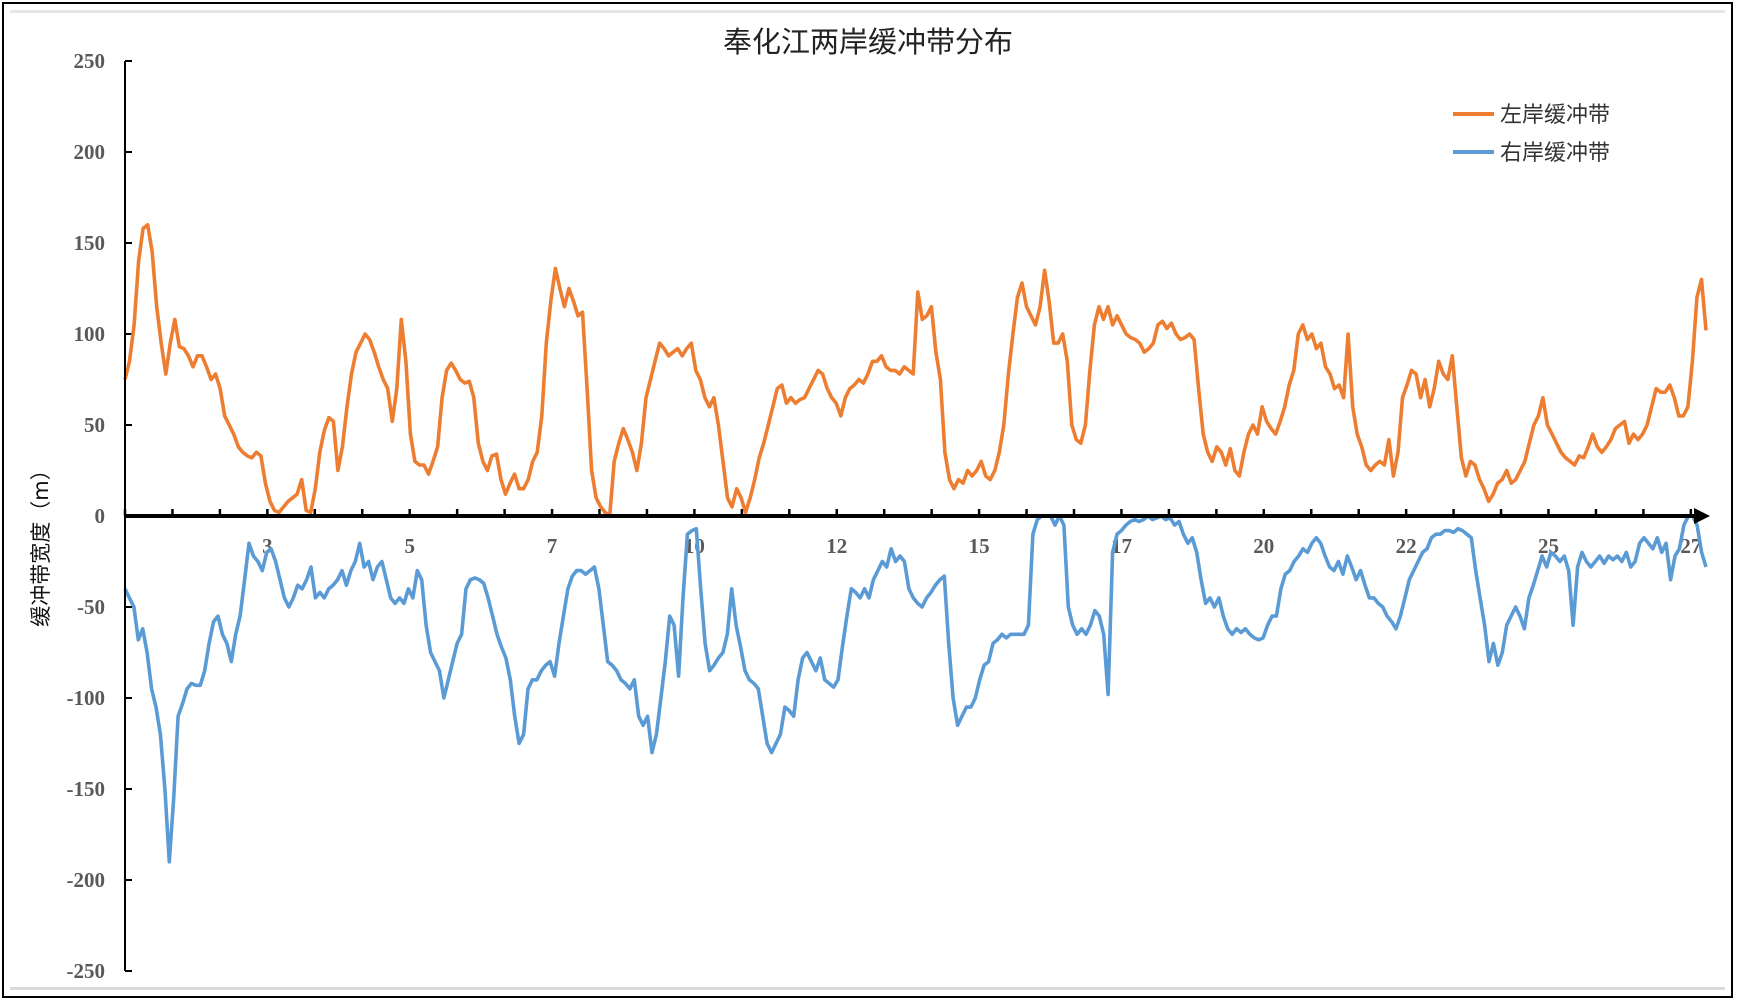  I want to click on x-tick-label: 5, so click(409, 546).